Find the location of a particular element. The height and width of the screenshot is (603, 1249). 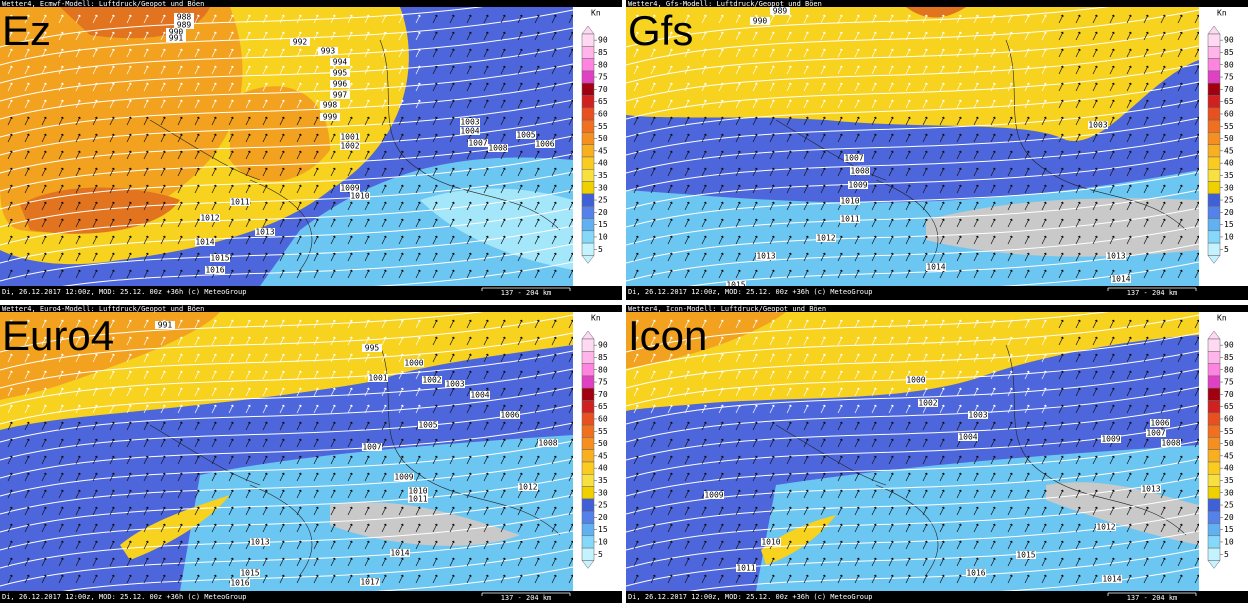

colorbar-tick-label: 40 is located at coordinates (603, 468).